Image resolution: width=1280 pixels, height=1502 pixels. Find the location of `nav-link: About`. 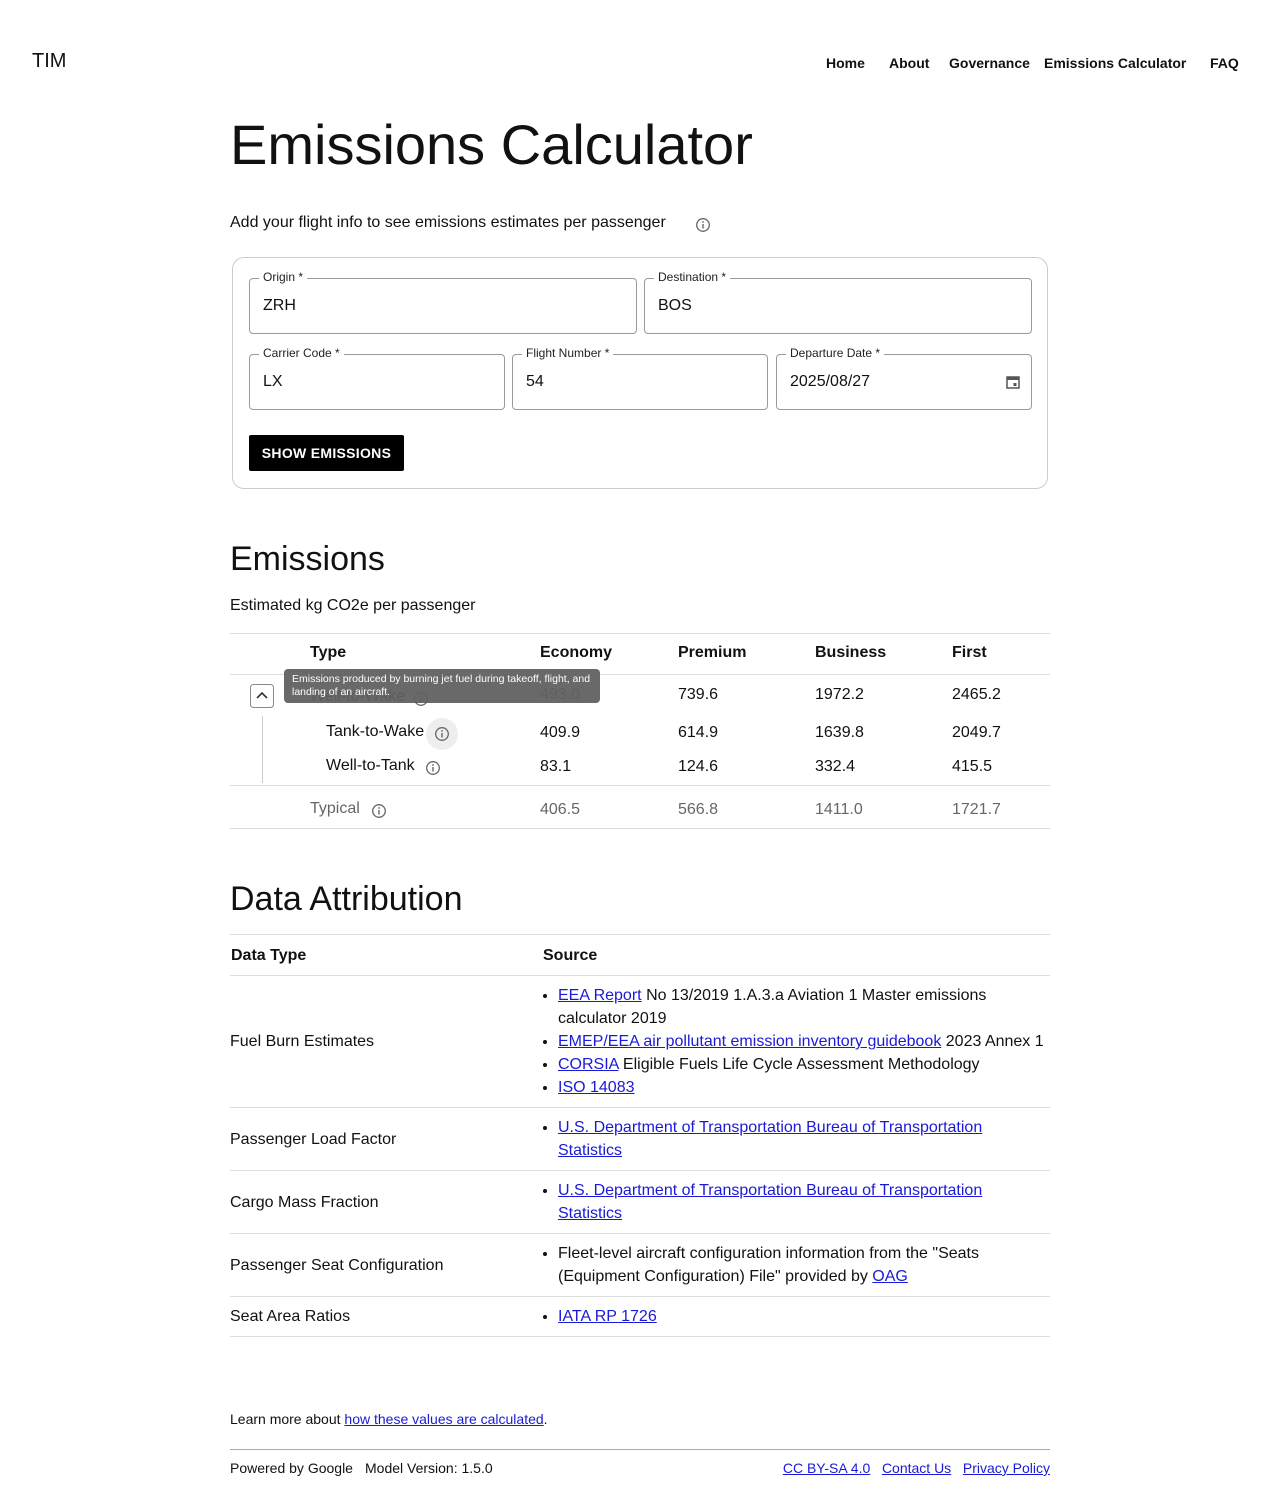

nav-link: About is located at coordinates (909, 63).